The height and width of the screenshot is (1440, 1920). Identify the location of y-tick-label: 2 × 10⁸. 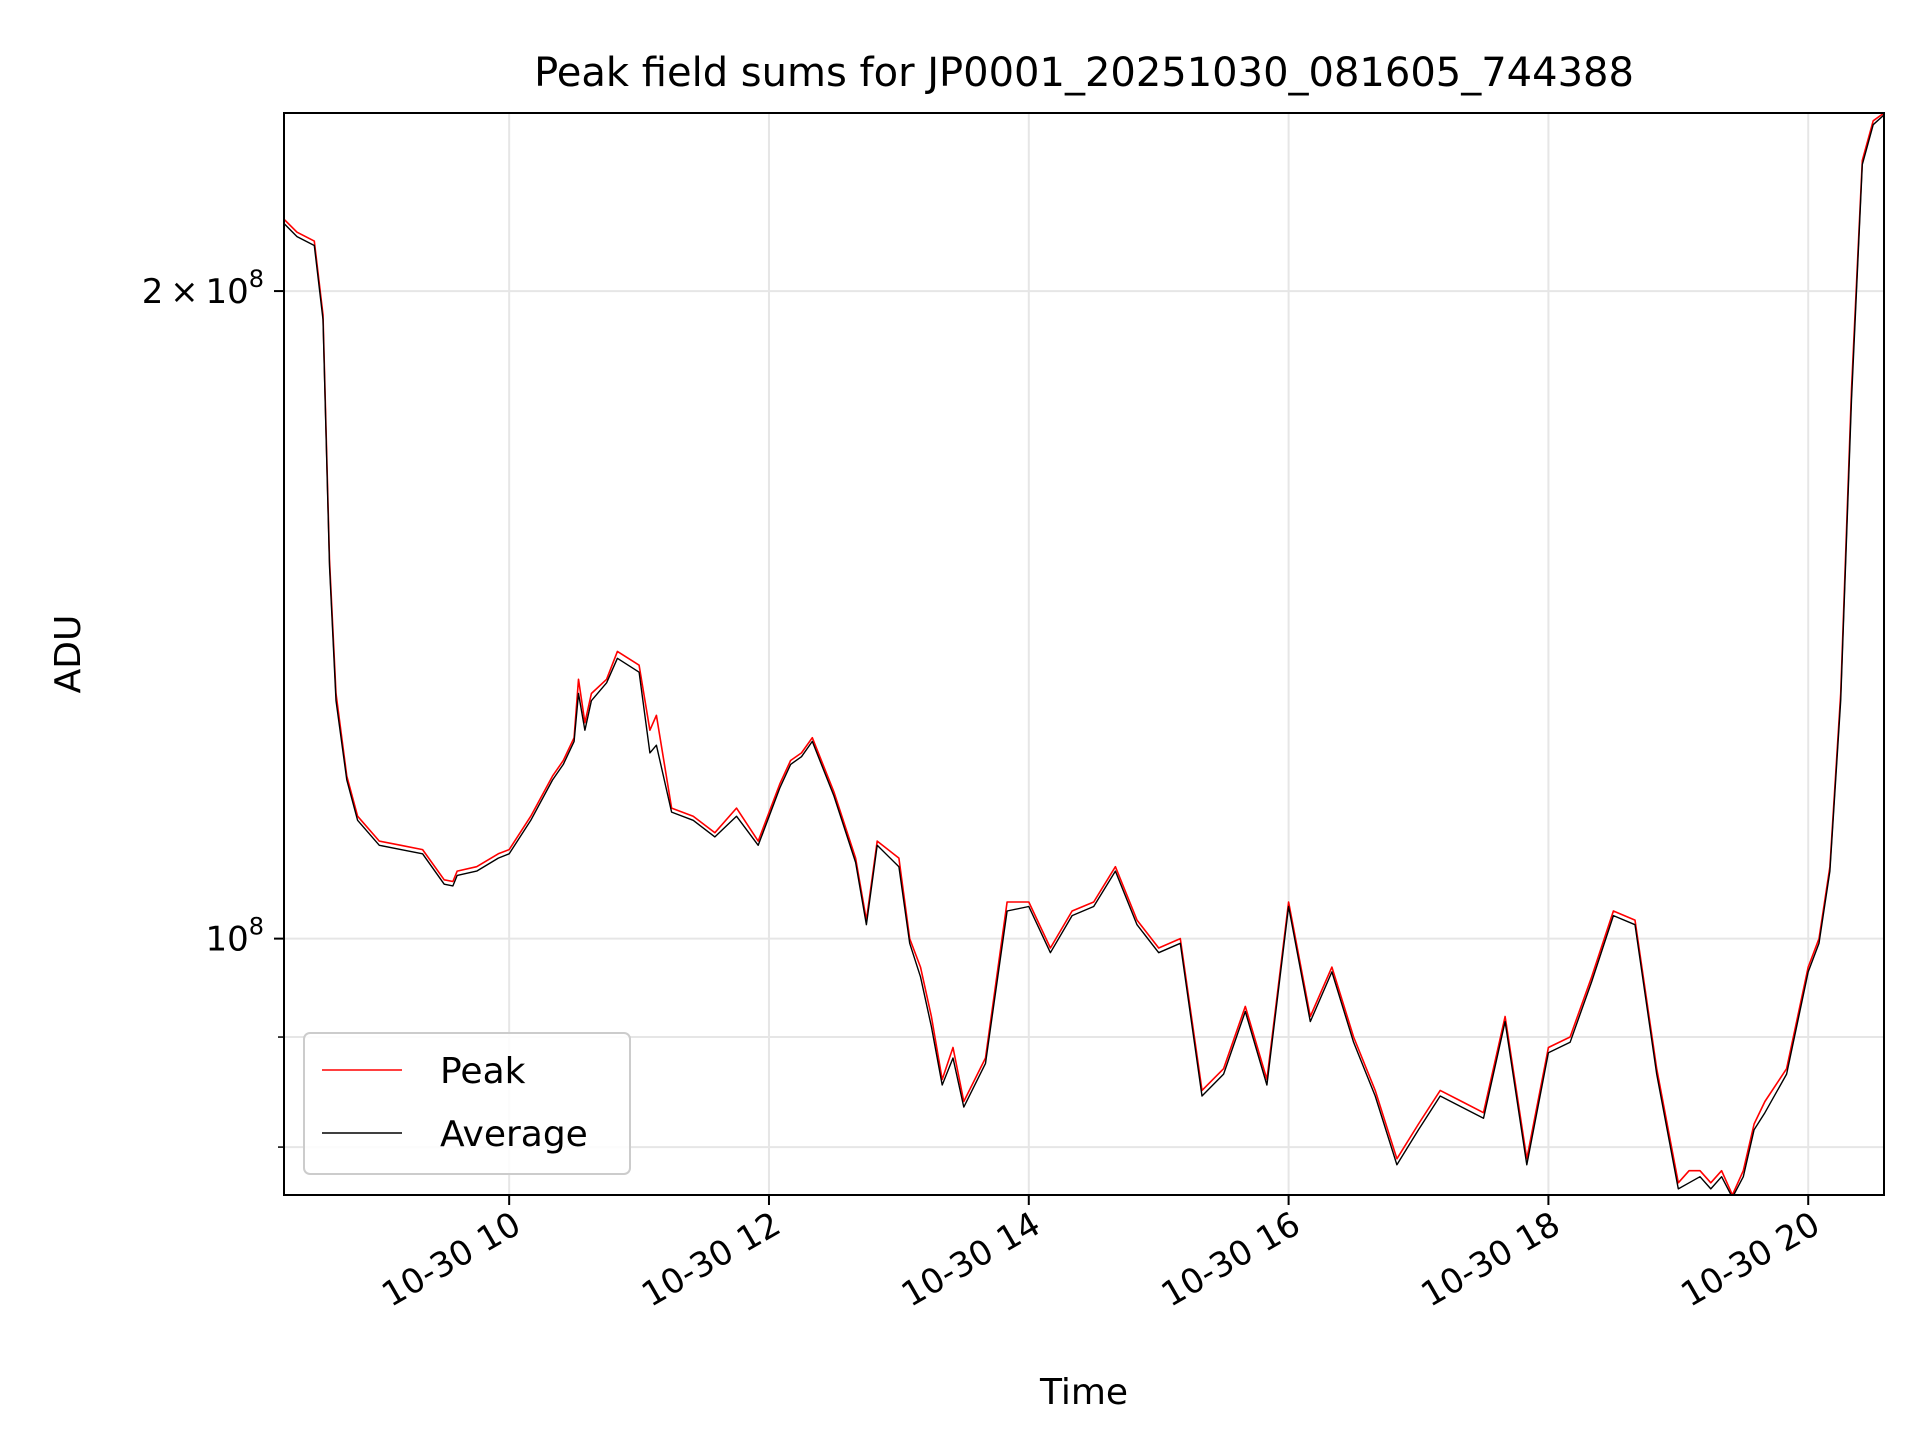
(203, 288).